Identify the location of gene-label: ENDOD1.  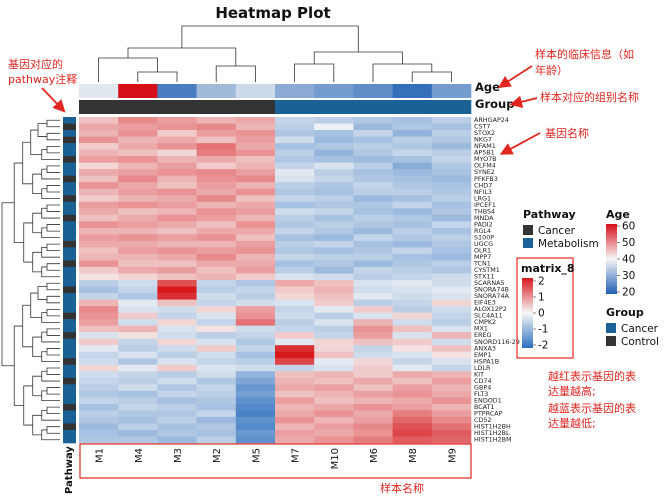
(488, 400).